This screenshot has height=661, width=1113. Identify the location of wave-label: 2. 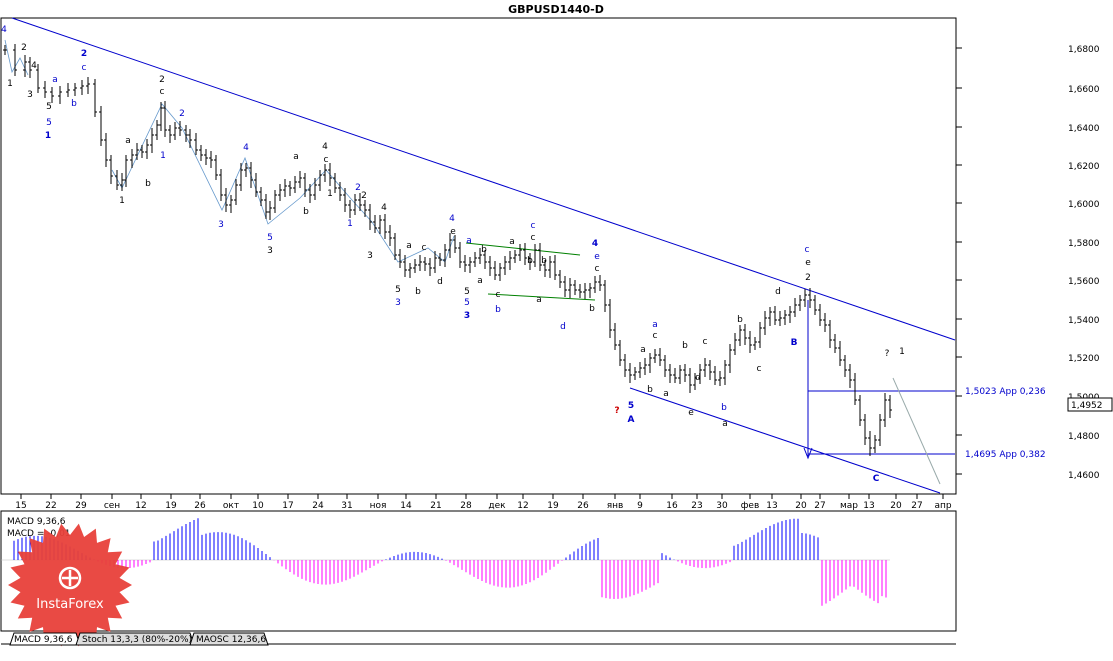
(84, 54).